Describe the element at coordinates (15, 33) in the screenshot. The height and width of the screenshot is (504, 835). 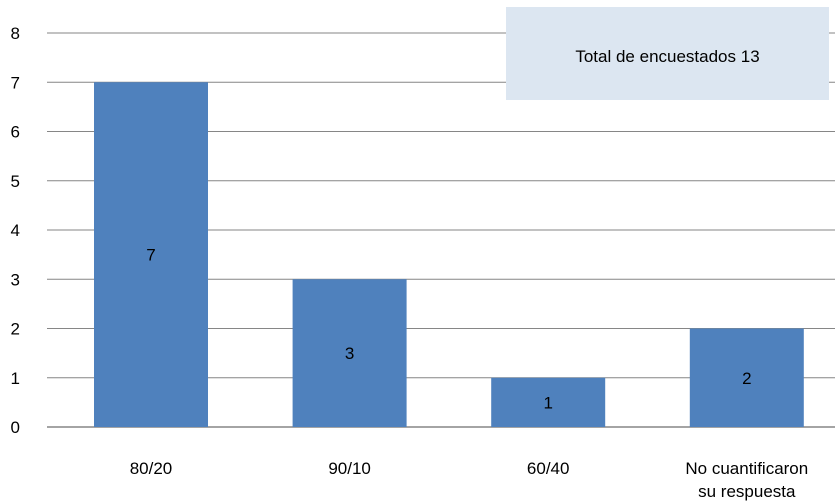
I see `y-tick-label: 8` at that location.